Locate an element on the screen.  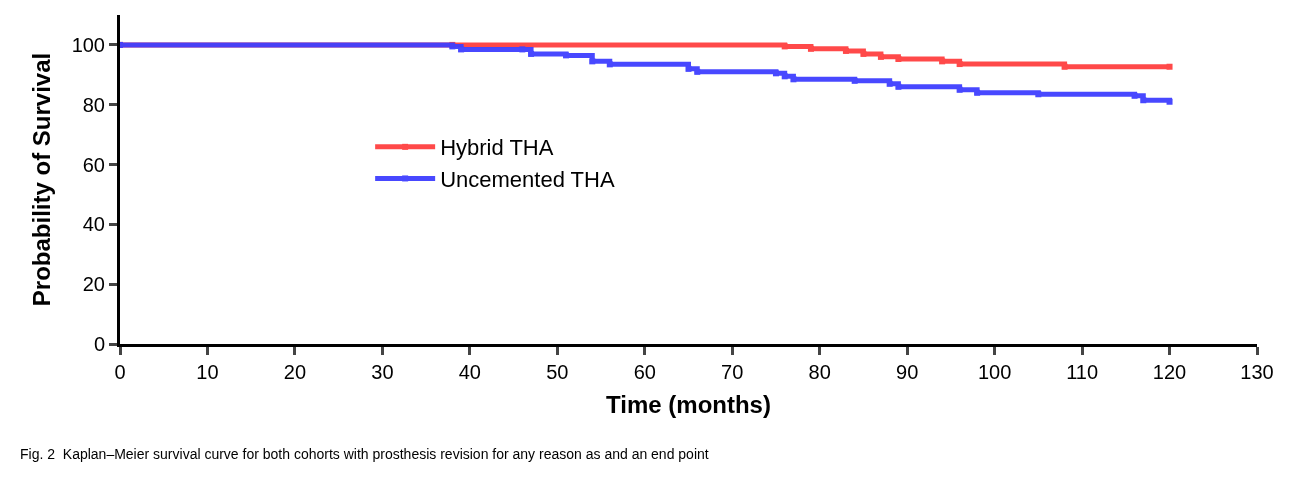
x-tick-label: 100 is located at coordinates (994, 372).